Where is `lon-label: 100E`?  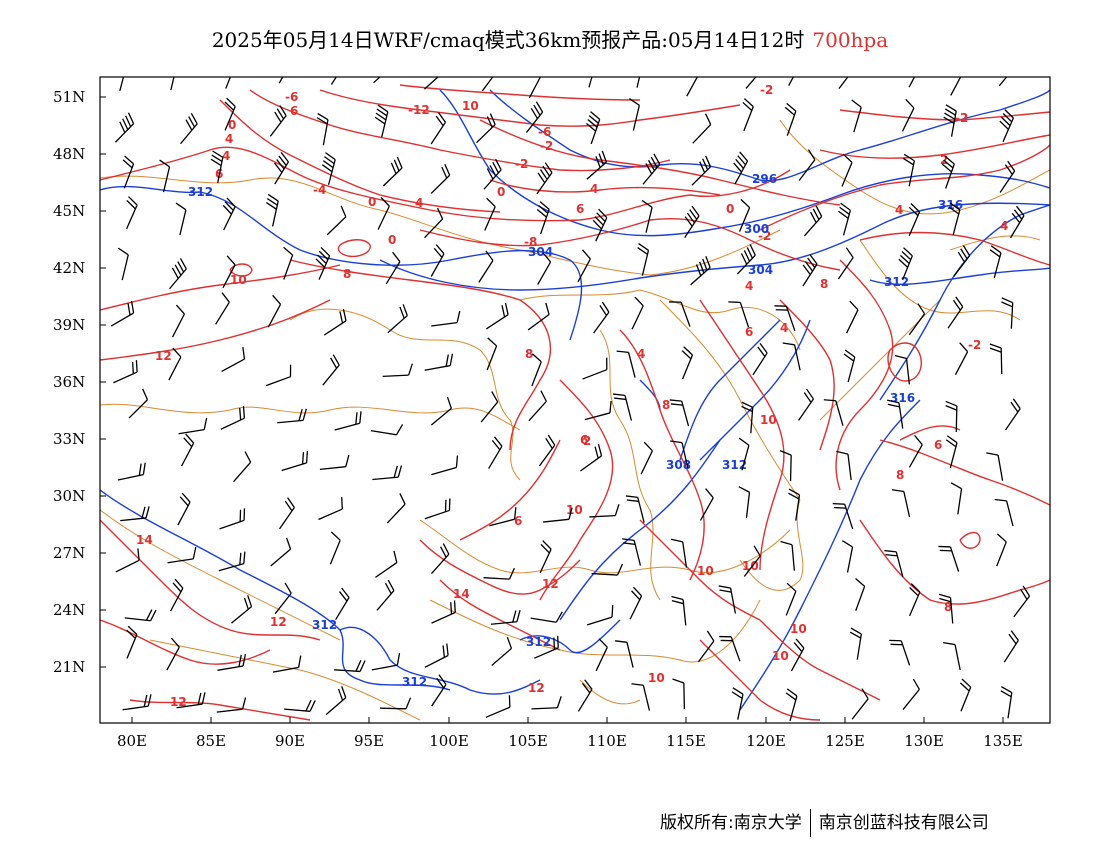
lon-label: 100E is located at coordinates (449, 741).